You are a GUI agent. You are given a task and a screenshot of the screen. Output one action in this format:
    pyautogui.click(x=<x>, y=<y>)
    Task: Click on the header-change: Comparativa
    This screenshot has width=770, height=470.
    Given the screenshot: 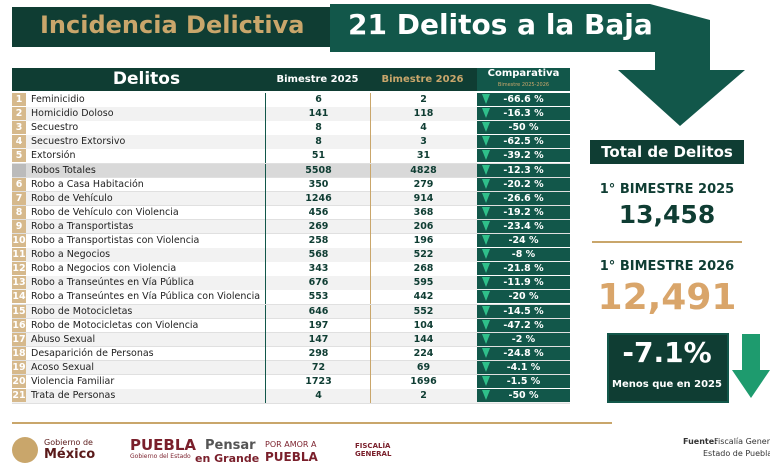 What is the action you would take?
    pyautogui.click(x=523, y=73)
    